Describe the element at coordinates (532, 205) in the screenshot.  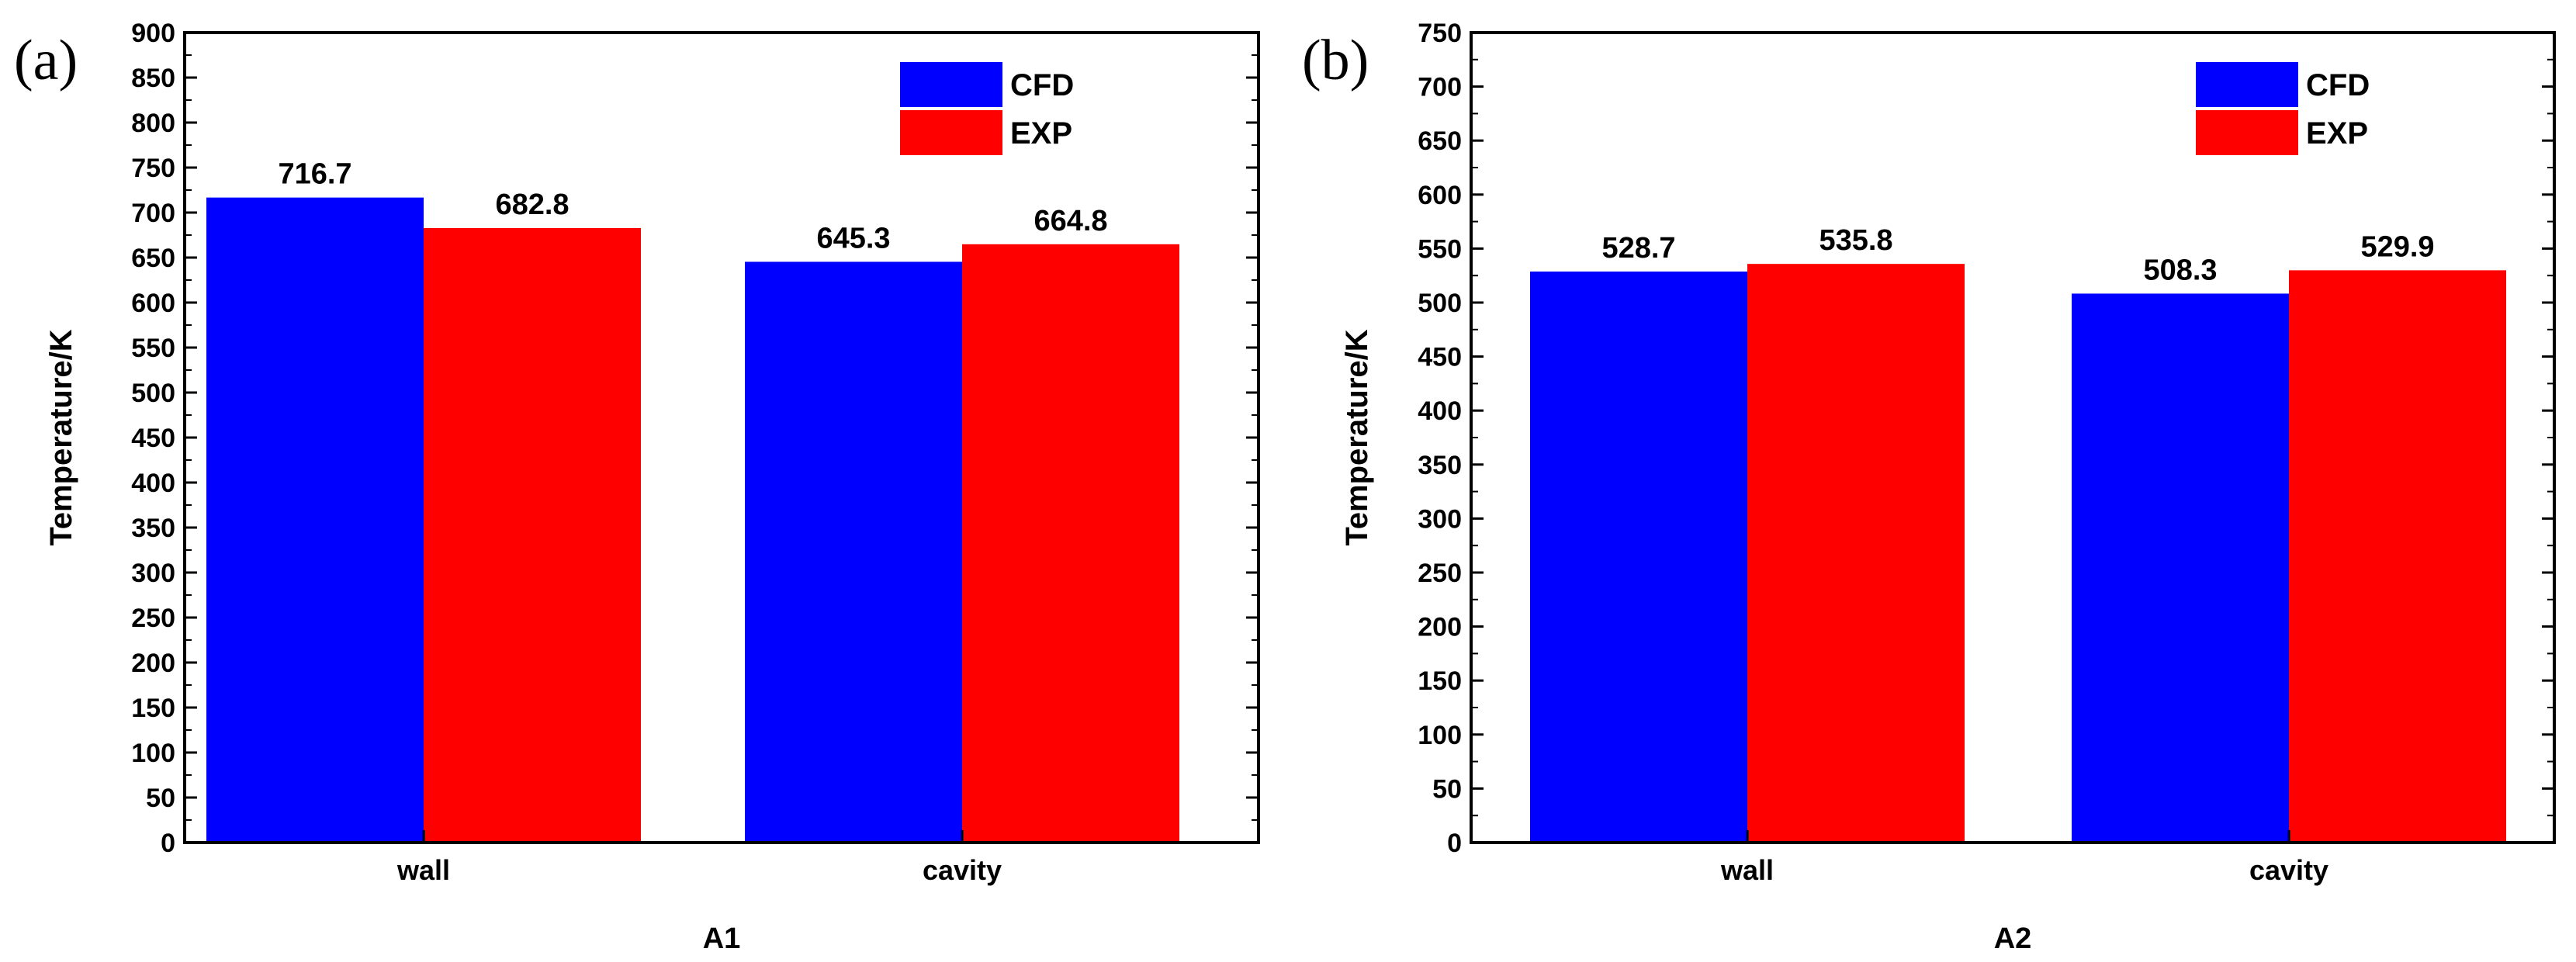
I see `data-label-exp-wall: 682.8` at that location.